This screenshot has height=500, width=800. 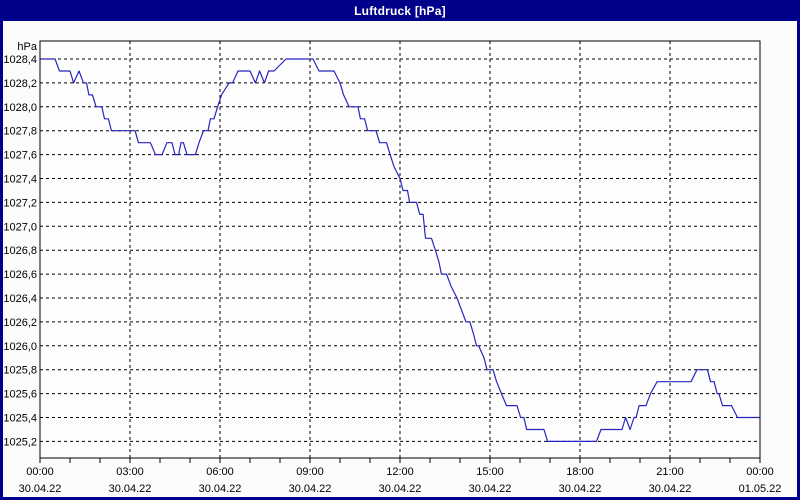 What do you see at coordinates (20, 180) in the screenshot?
I see `y-axis-label: 1027,4` at bounding box center [20, 180].